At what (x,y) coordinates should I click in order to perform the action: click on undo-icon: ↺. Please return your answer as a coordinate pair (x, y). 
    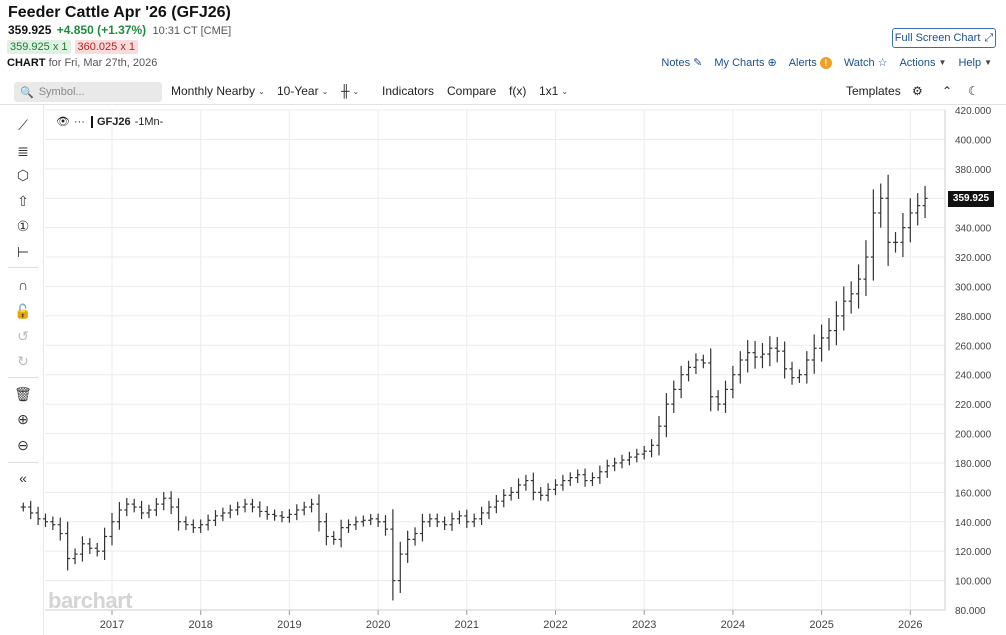
    Looking at the image, I should click on (23, 336).